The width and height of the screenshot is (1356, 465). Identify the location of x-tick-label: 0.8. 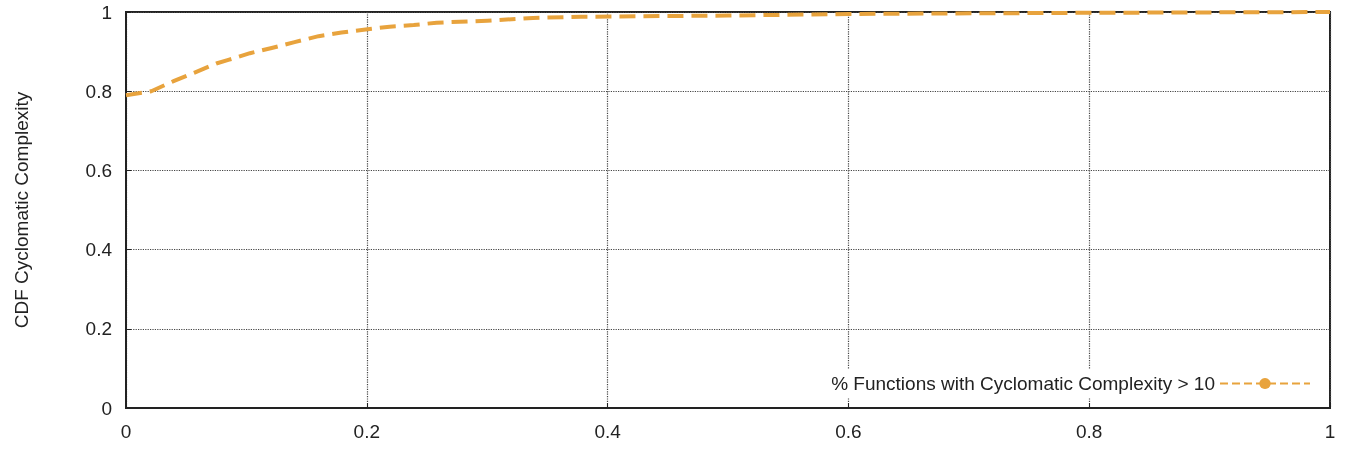
(1089, 431).